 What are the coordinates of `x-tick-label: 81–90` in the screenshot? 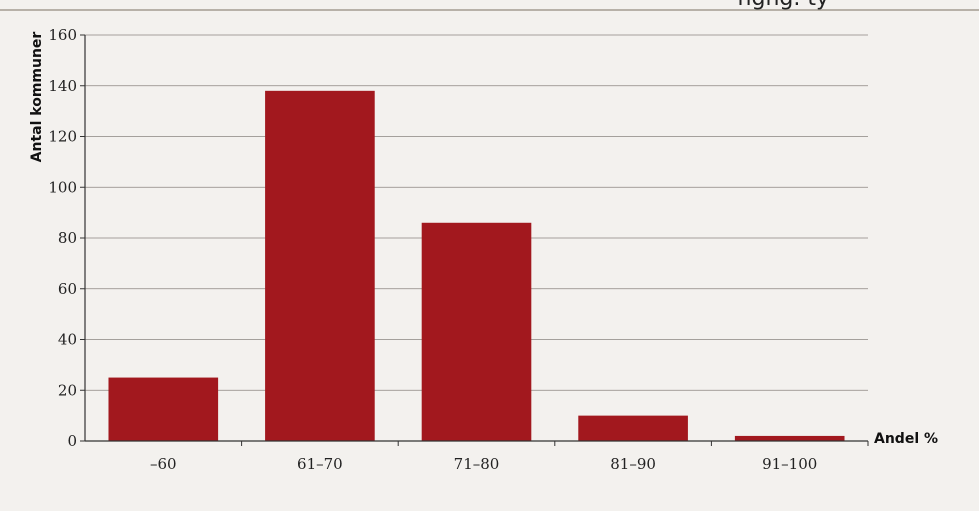 It's located at (633, 464).